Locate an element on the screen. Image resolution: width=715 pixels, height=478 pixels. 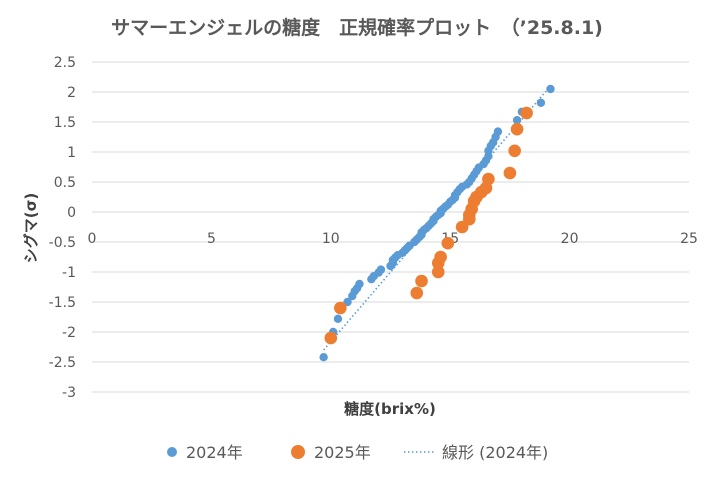
legend: 2024年 2025年 線形 (2024年) is located at coordinates (357, 452).